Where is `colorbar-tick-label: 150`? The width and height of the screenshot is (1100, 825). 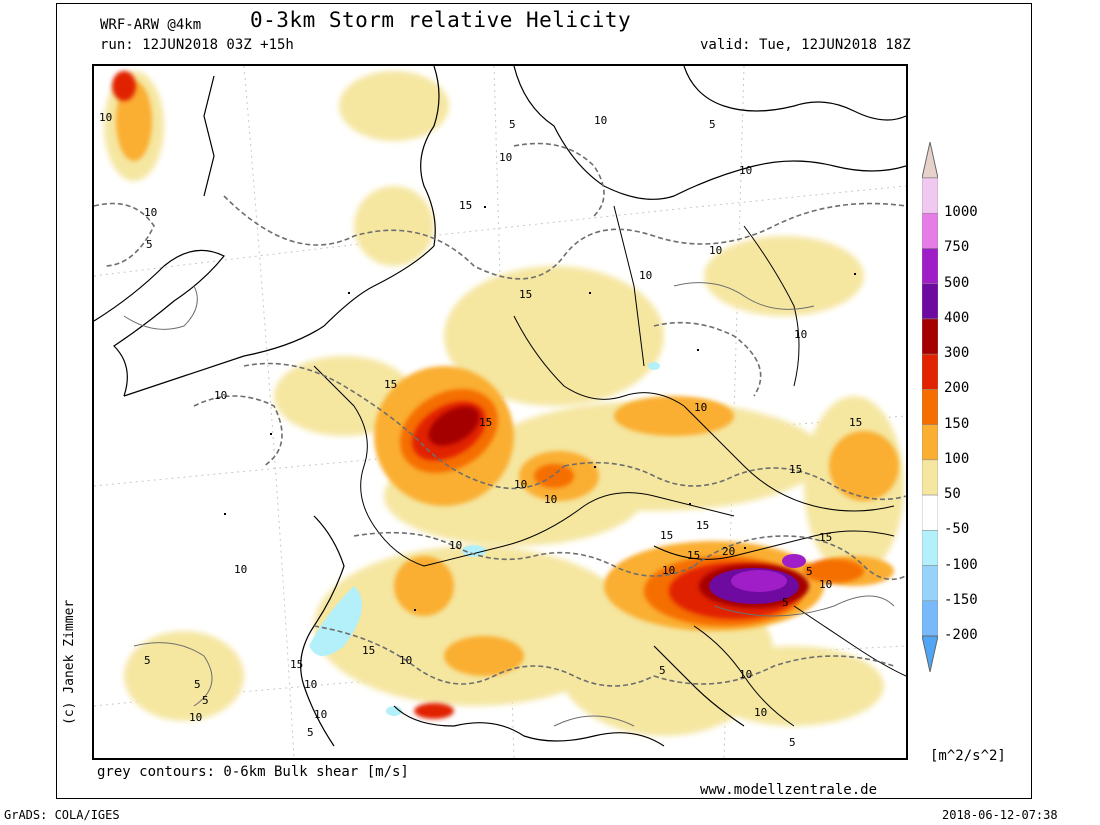 colorbar-tick-label: 150 is located at coordinates (957, 423).